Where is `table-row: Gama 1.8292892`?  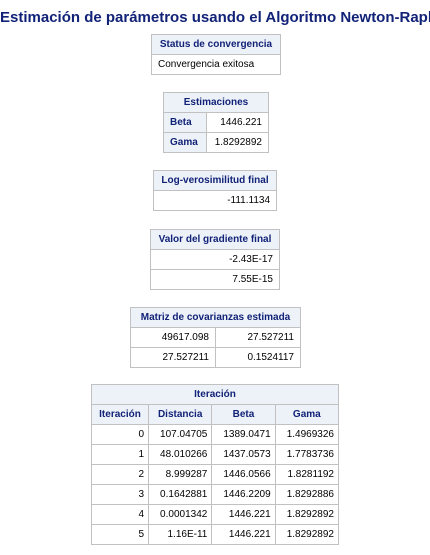
table-row: Gama 1.8292892 is located at coordinates (216, 142).